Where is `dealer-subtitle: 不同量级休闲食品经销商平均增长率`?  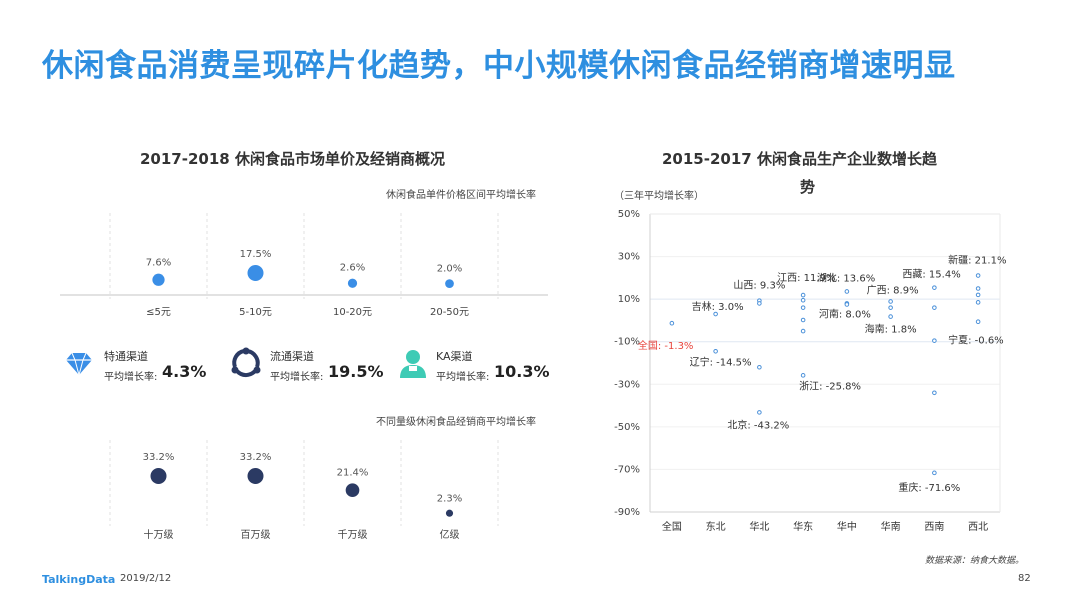
dealer-subtitle: 不同量级休闲食品经销商平均增长率 is located at coordinates (456, 422).